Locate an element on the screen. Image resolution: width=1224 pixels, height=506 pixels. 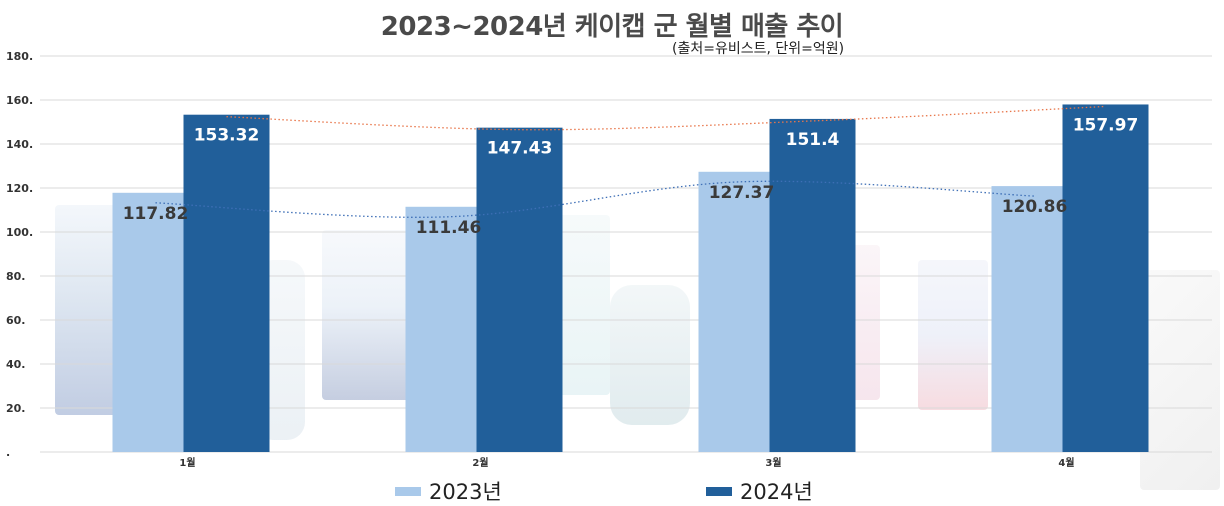
x-tick-label: 3월 is located at coordinates (773, 463).